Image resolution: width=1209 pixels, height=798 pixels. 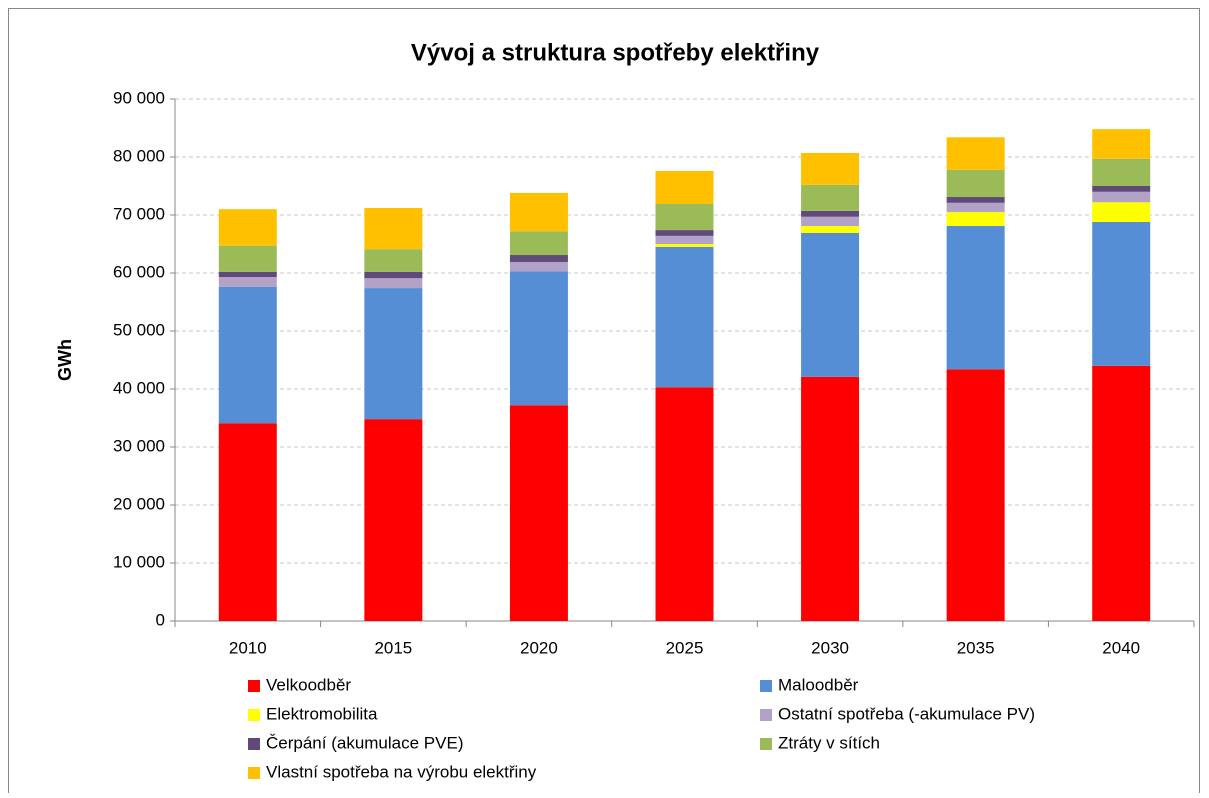 I want to click on y-tick-label: 40 000, so click(x=139, y=387).